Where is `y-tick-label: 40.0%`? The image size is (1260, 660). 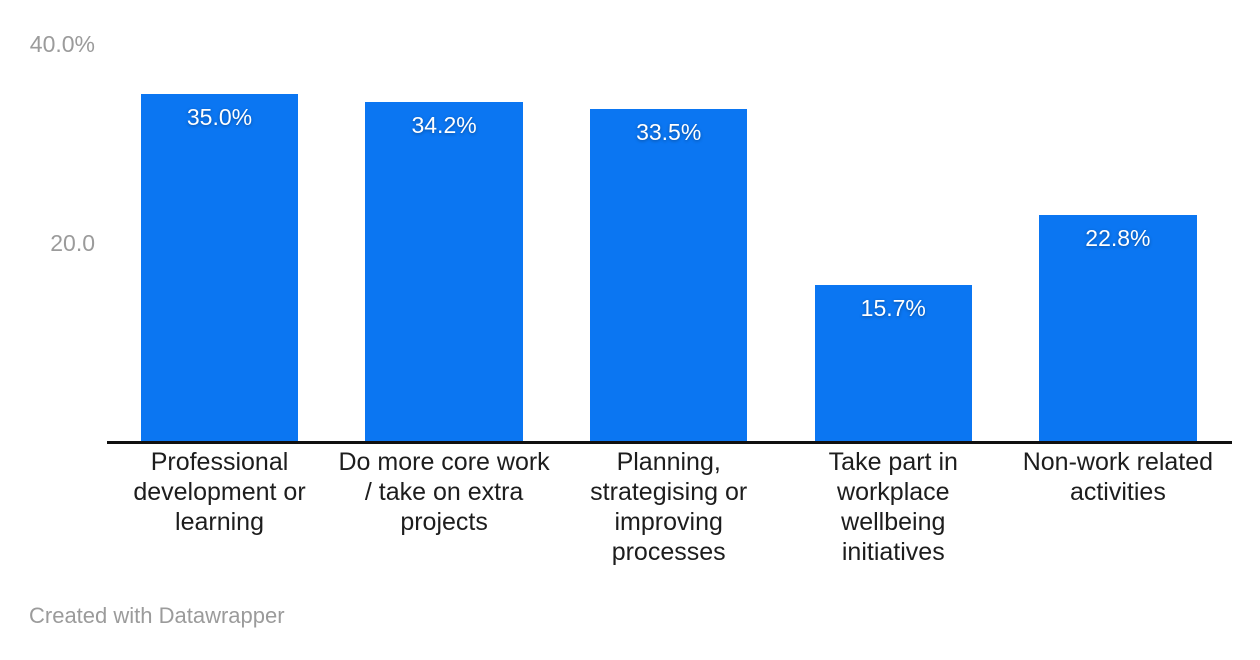
y-tick-label: 40.0% is located at coordinates (62, 44).